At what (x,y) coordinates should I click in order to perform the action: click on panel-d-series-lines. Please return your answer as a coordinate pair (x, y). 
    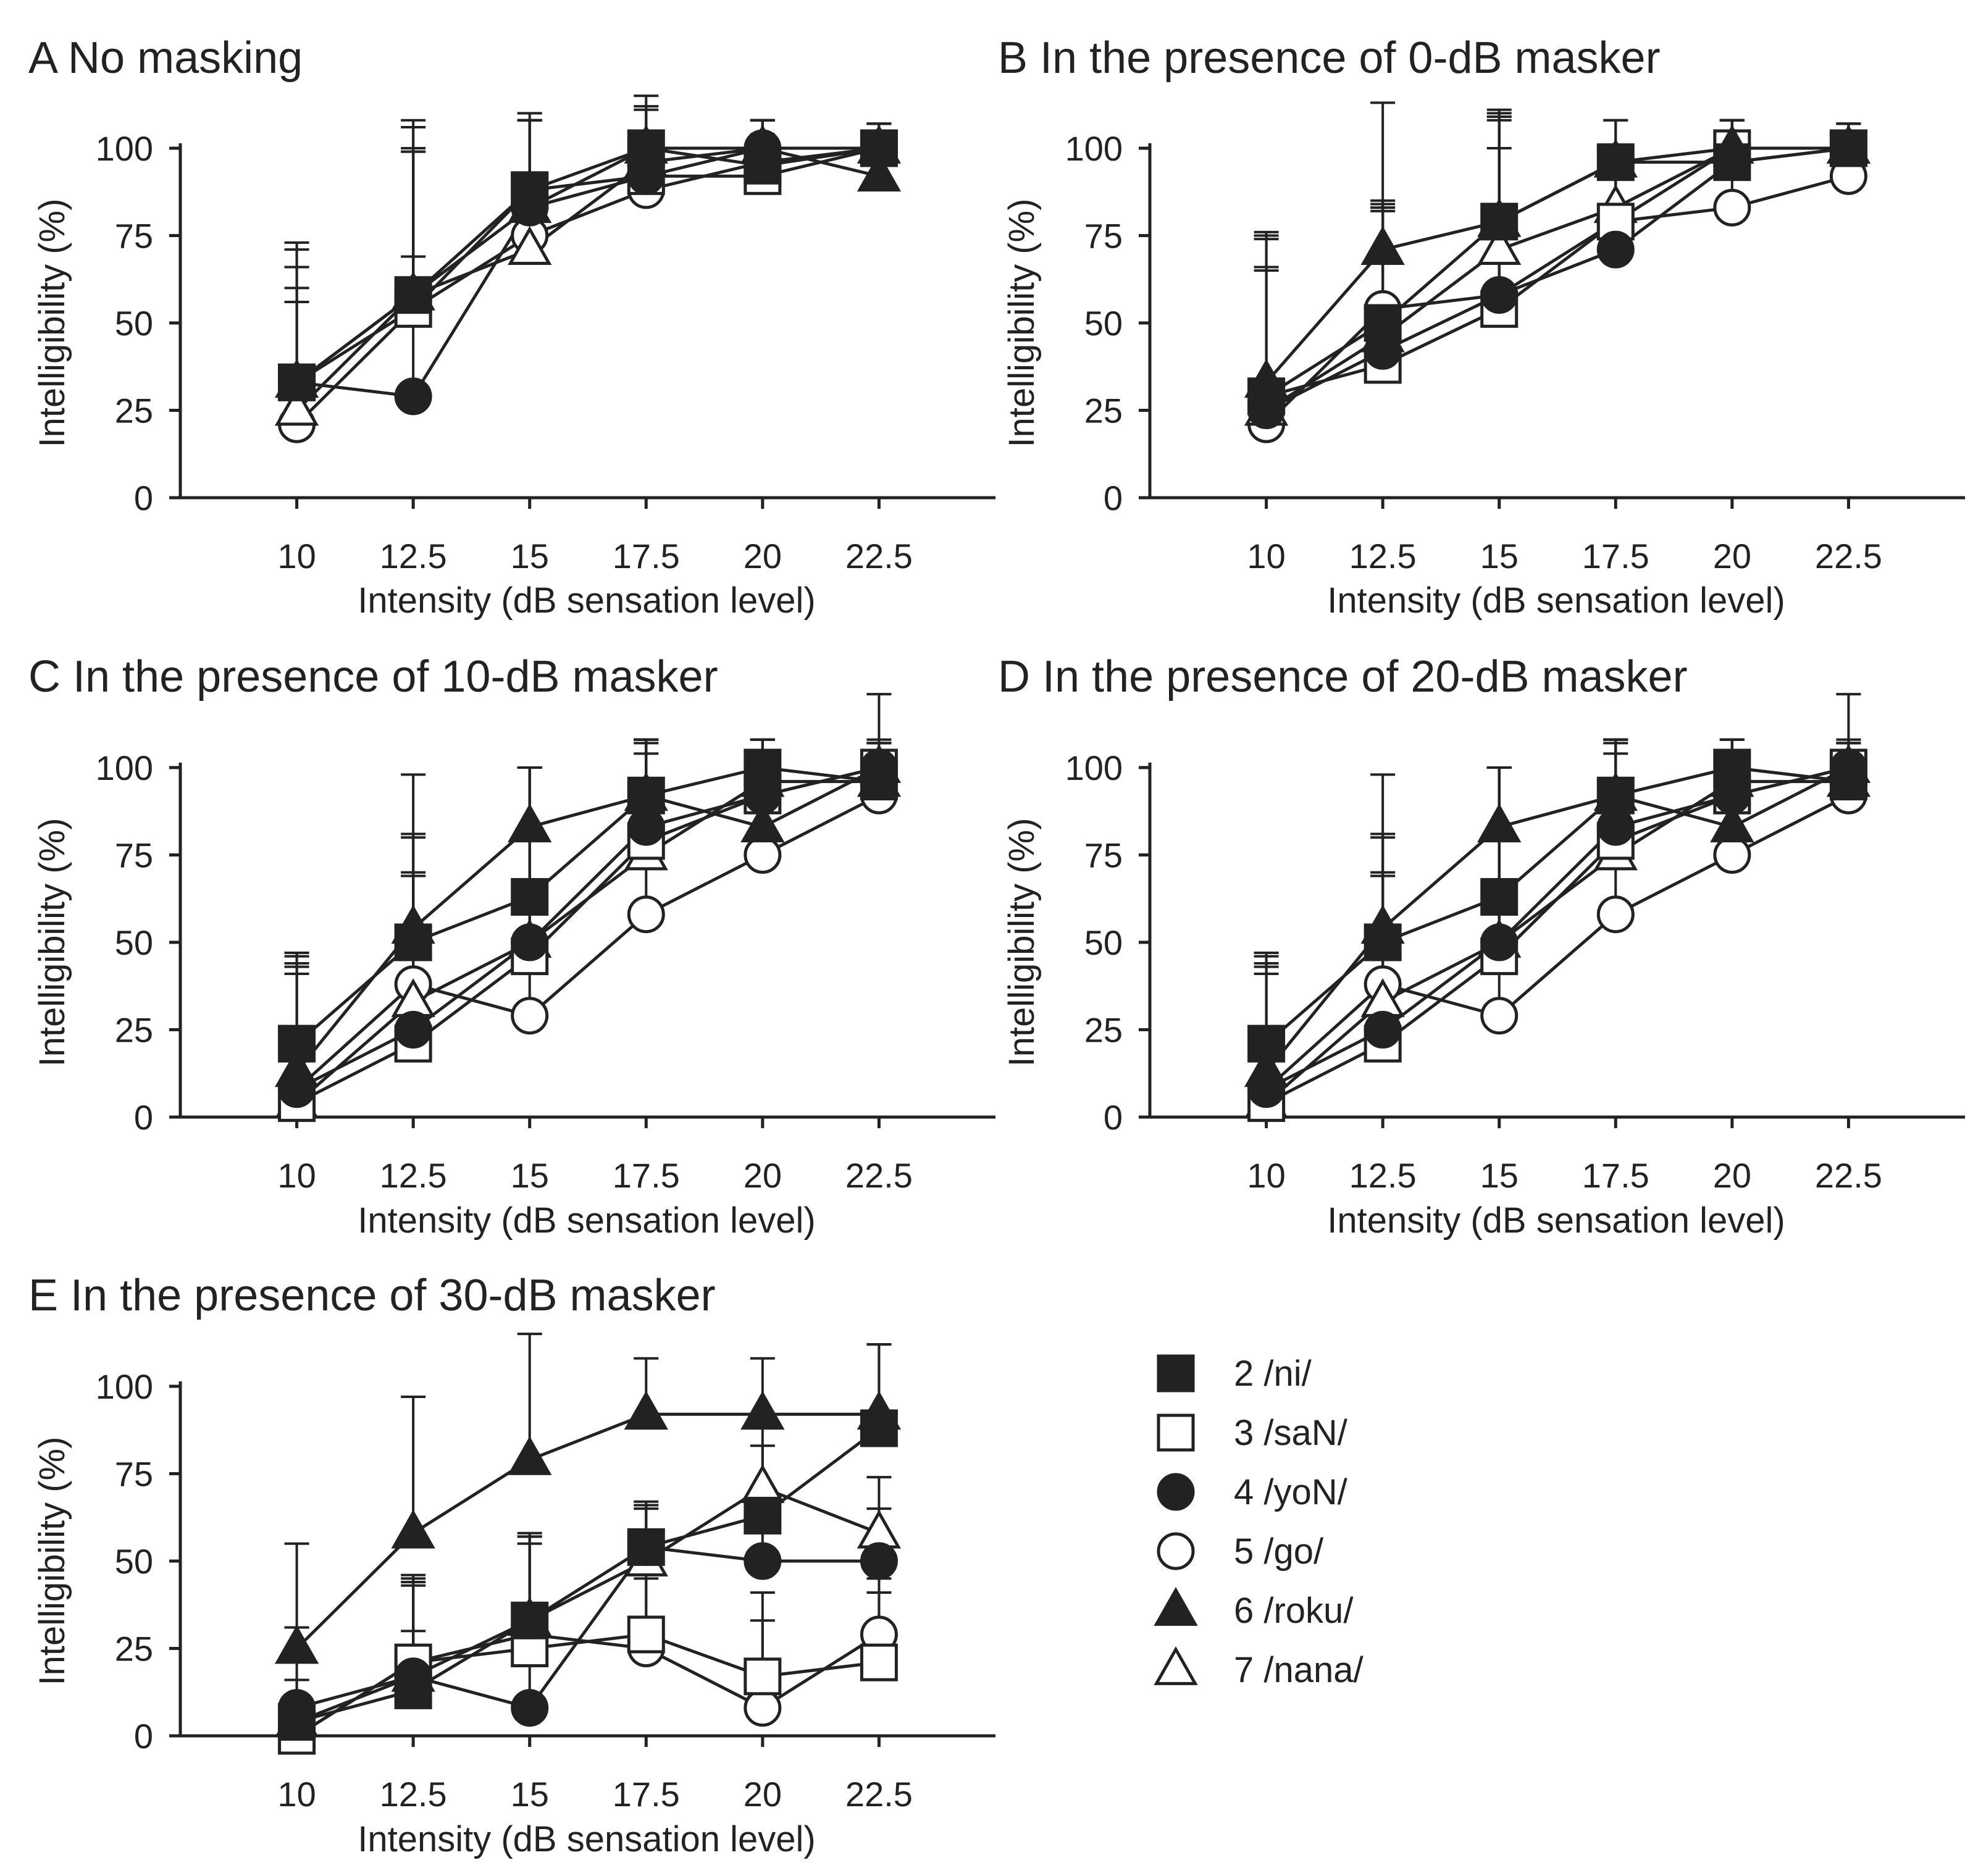
    Looking at the image, I should click on (1557, 935).